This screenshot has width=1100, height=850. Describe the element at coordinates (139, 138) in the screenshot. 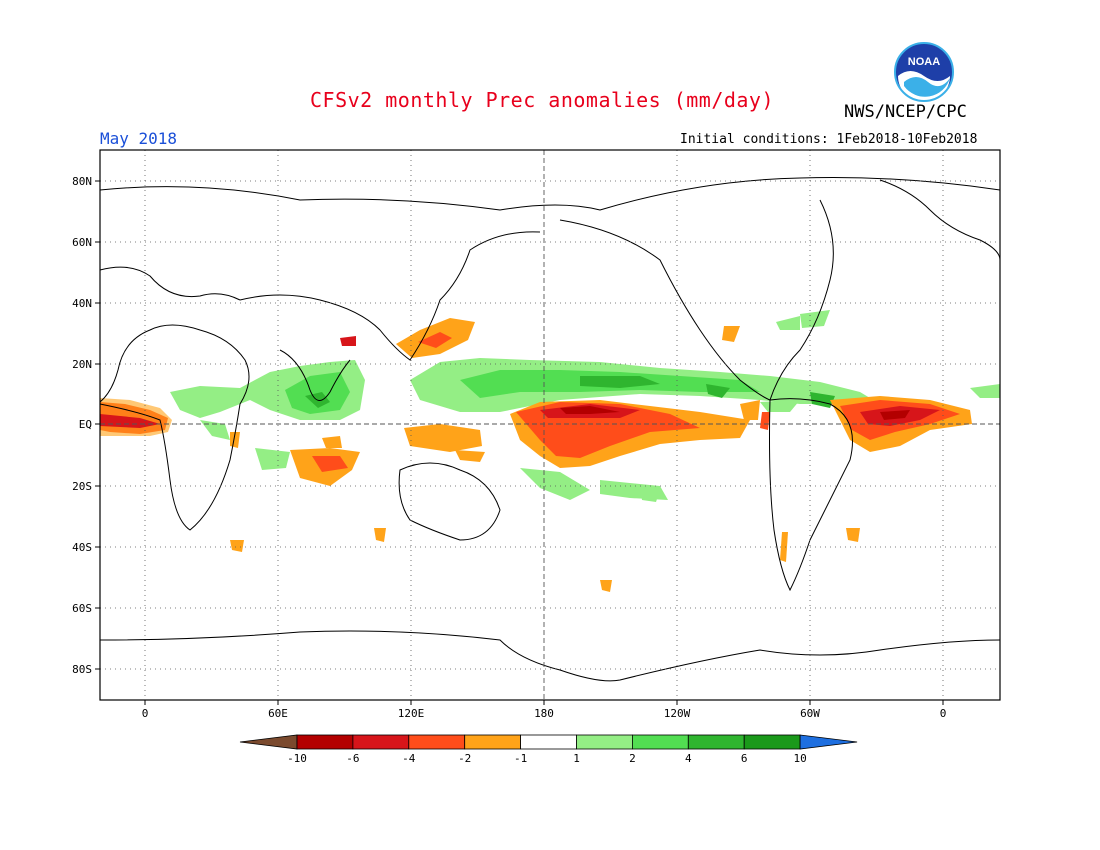

I see `forecast-month: May 2018` at that location.